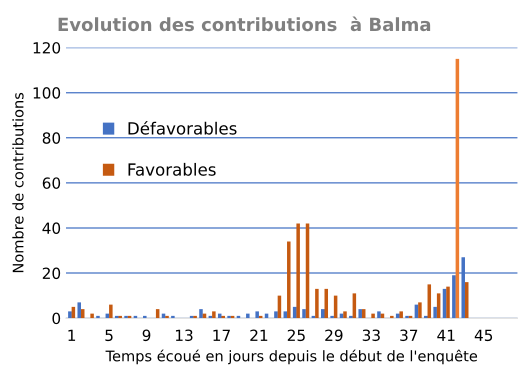 The image size is (528, 381). Describe the element at coordinates (292, 357) in the screenshot. I see `x-axis-title: Temps écoué en jours depuis le début de l'enquête` at that location.